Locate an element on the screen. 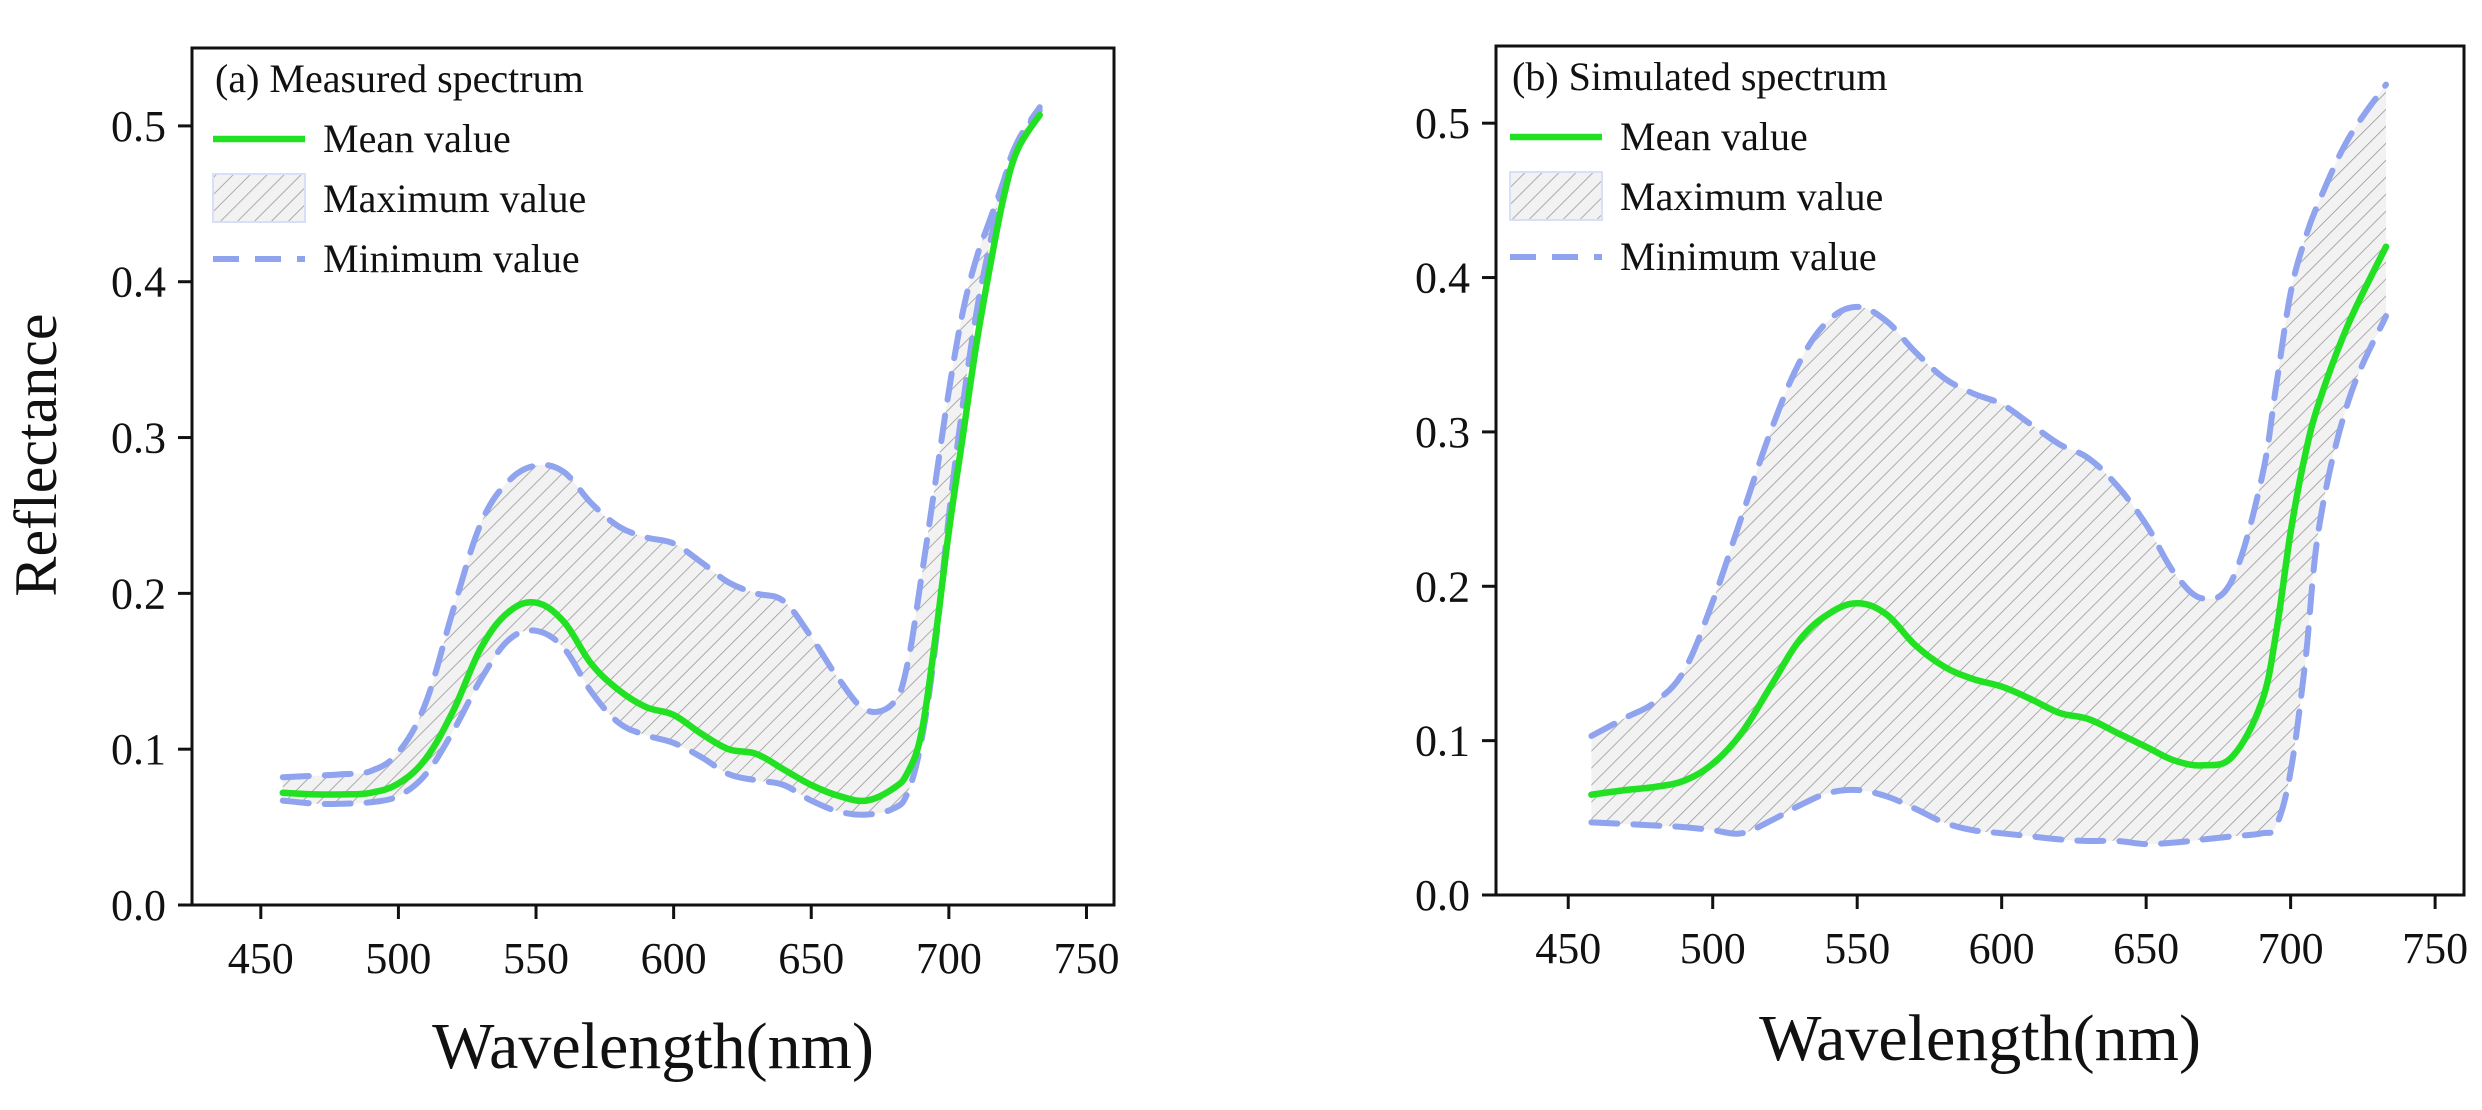  panel-title: (b) Simulated spectrum is located at coordinates (1699, 76).